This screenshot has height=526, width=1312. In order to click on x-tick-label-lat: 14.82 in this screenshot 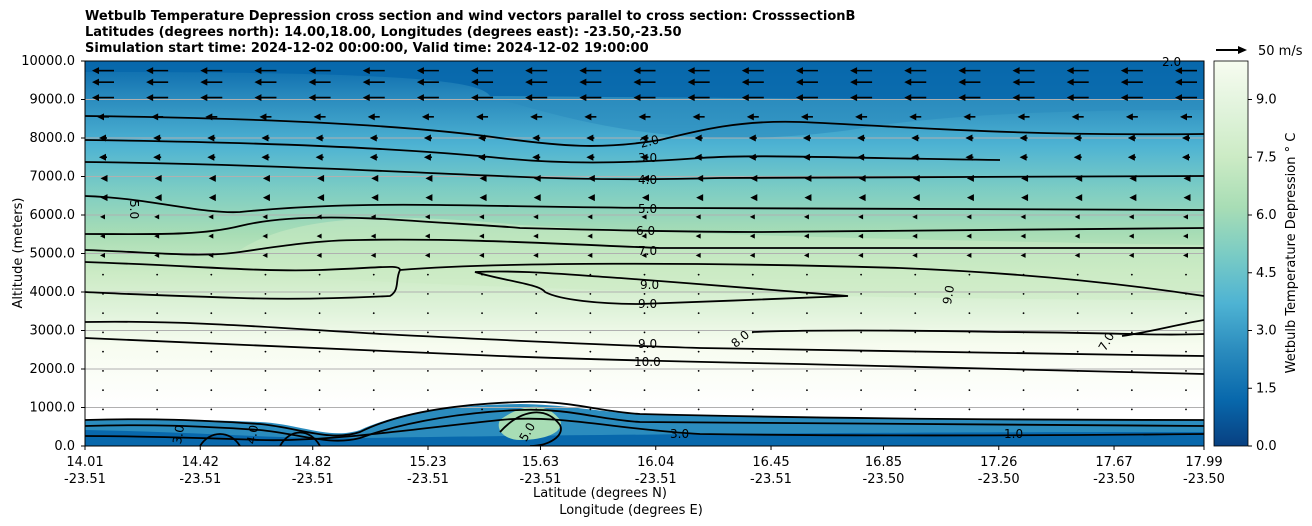, I will do `click(312, 462)`.